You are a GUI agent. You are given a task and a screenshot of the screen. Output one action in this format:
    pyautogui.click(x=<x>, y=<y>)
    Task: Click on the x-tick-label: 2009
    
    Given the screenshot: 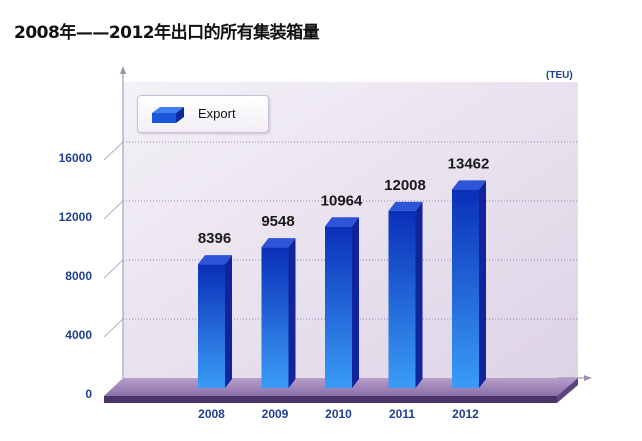 What is the action you would take?
    pyautogui.click(x=275, y=414)
    